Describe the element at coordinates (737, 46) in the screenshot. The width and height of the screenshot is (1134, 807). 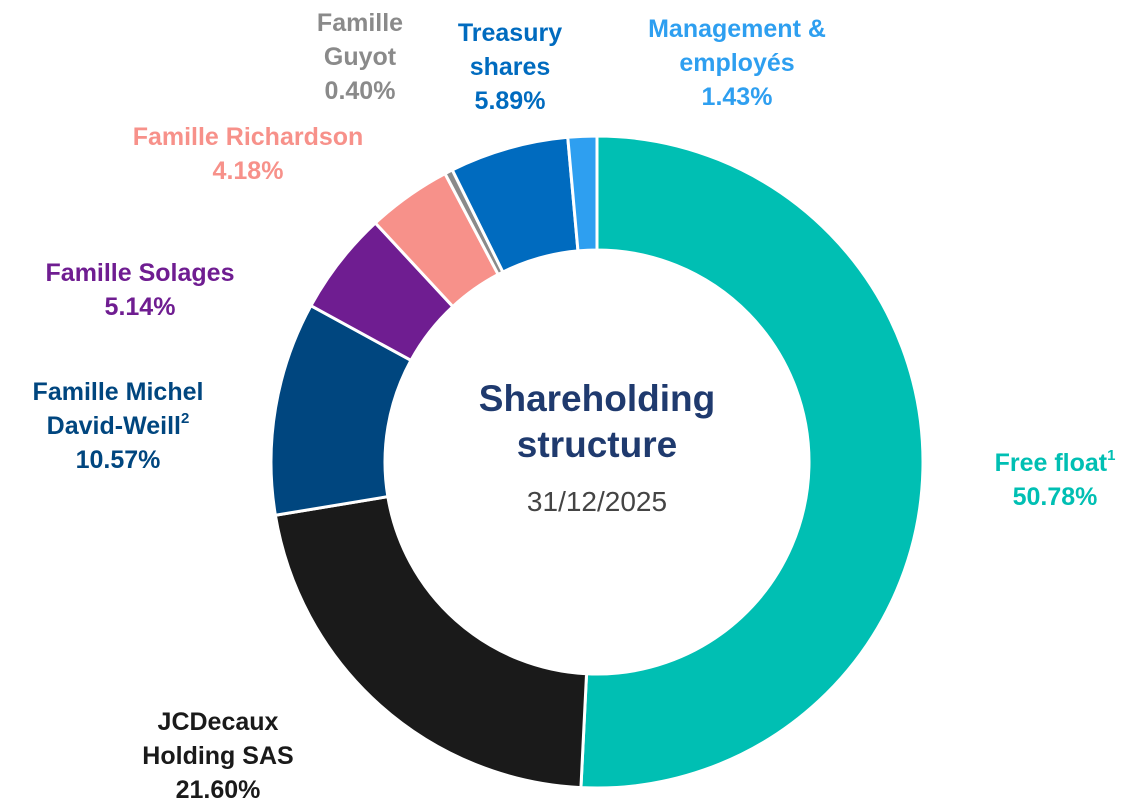
I see `category-name: Management & employés` at that location.